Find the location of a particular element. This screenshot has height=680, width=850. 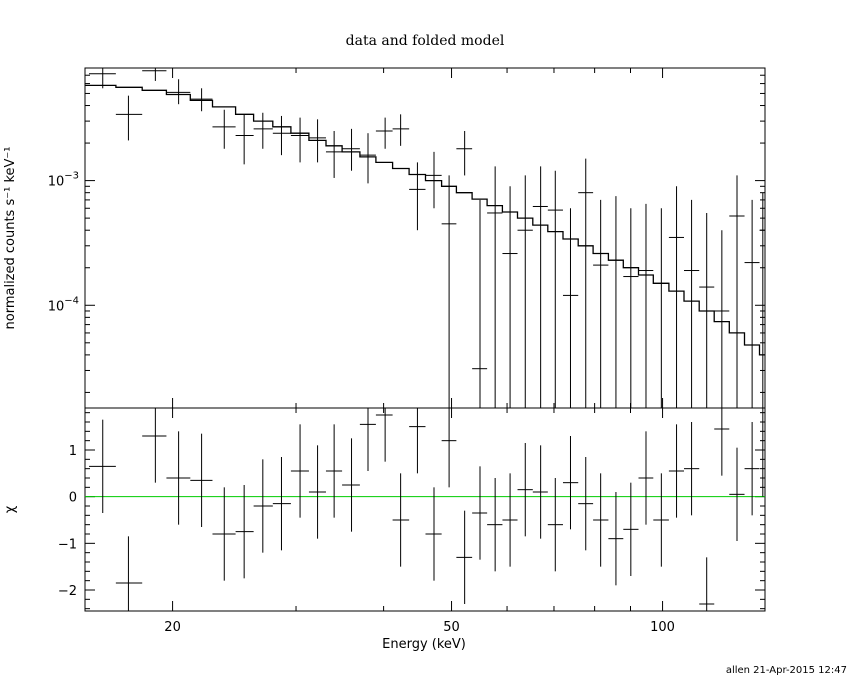

chart-title: data and folded model is located at coordinates (425, 41).